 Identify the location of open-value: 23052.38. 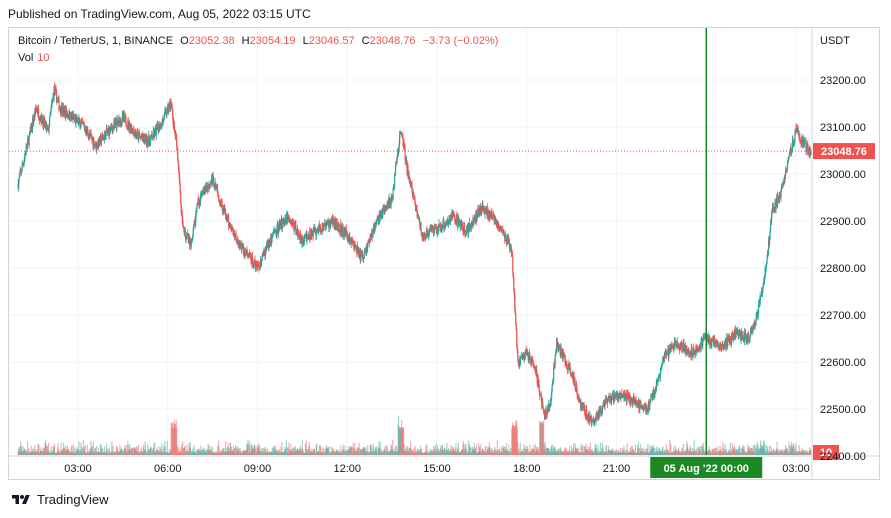
(211, 41).